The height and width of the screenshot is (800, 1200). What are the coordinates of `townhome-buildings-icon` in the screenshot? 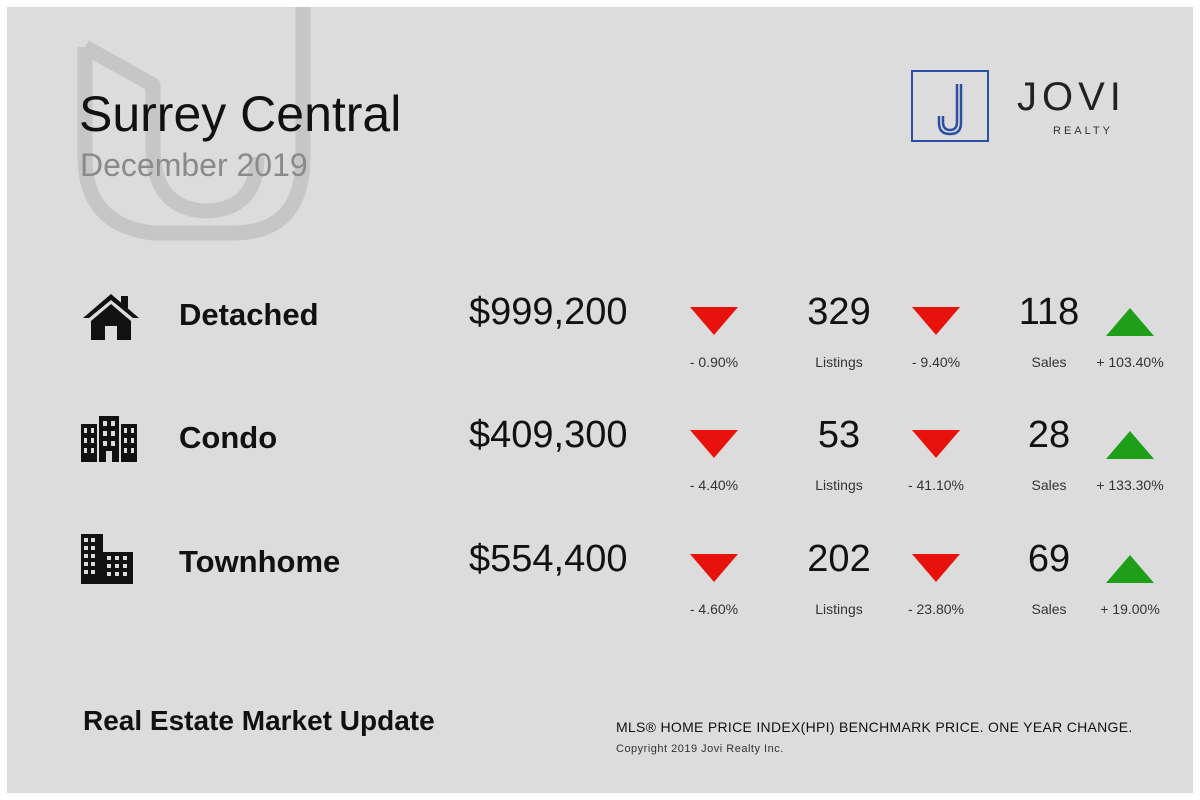 It's located at (107, 559).